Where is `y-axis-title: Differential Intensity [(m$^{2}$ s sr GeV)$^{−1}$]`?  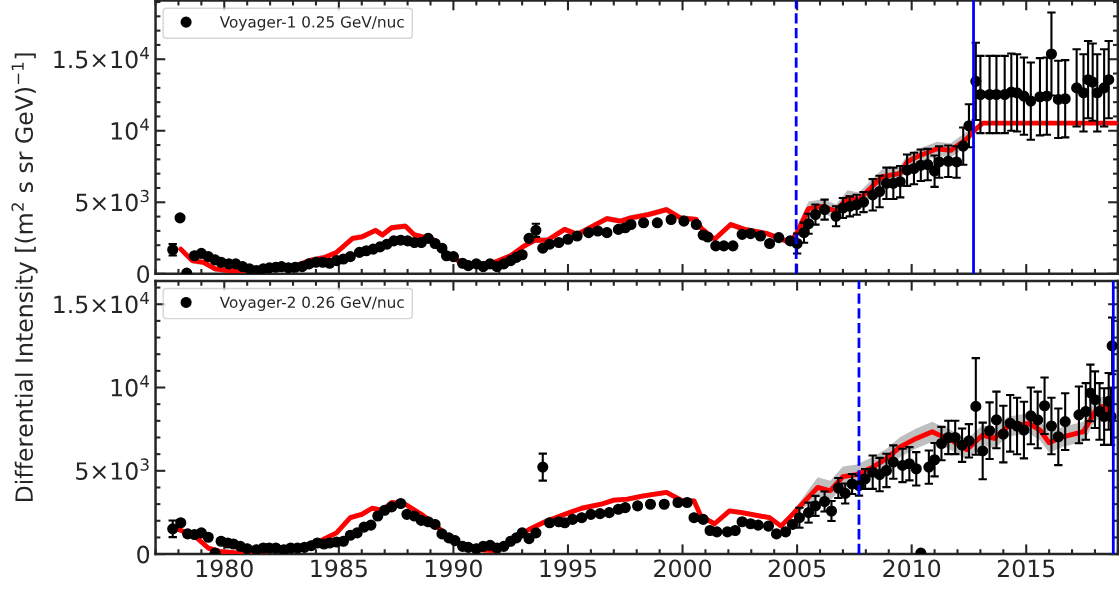
y-axis-title: Differential Intensity [(m$^{2}$ s sr GeV)$^{−1}$] is located at coordinates (24, 277).